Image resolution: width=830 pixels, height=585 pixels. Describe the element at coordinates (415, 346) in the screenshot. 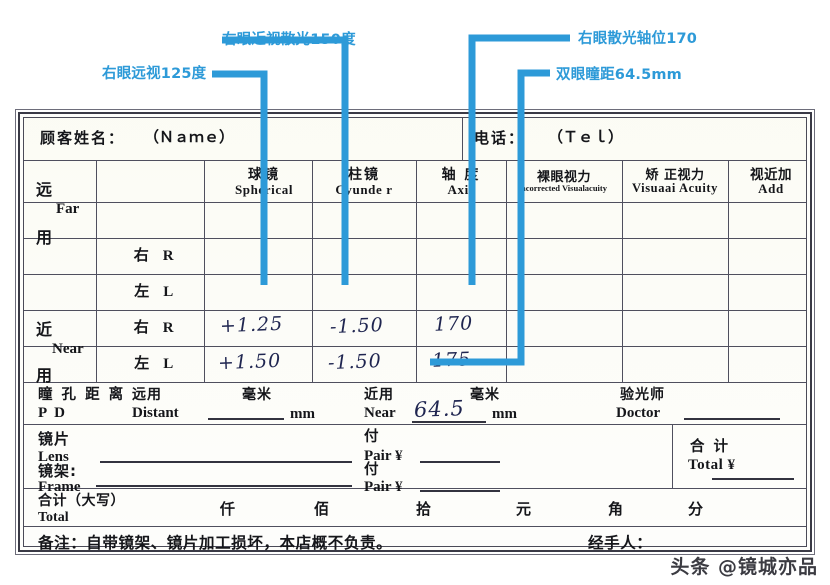

I see `hline-near-r` at that location.